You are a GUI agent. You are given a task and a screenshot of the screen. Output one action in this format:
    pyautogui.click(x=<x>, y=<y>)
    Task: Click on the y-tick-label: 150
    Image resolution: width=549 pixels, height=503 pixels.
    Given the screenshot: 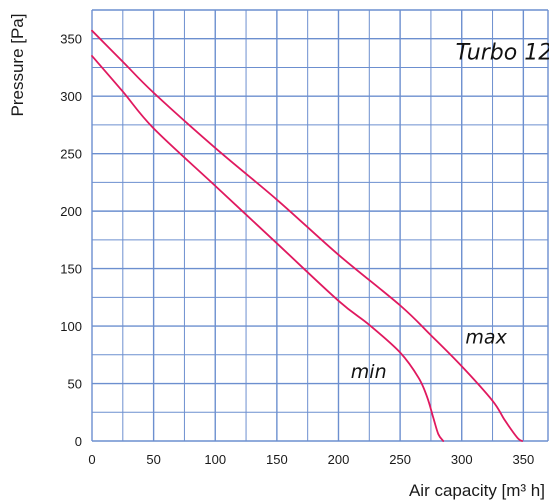 What is the action you would take?
    pyautogui.click(x=71, y=269)
    